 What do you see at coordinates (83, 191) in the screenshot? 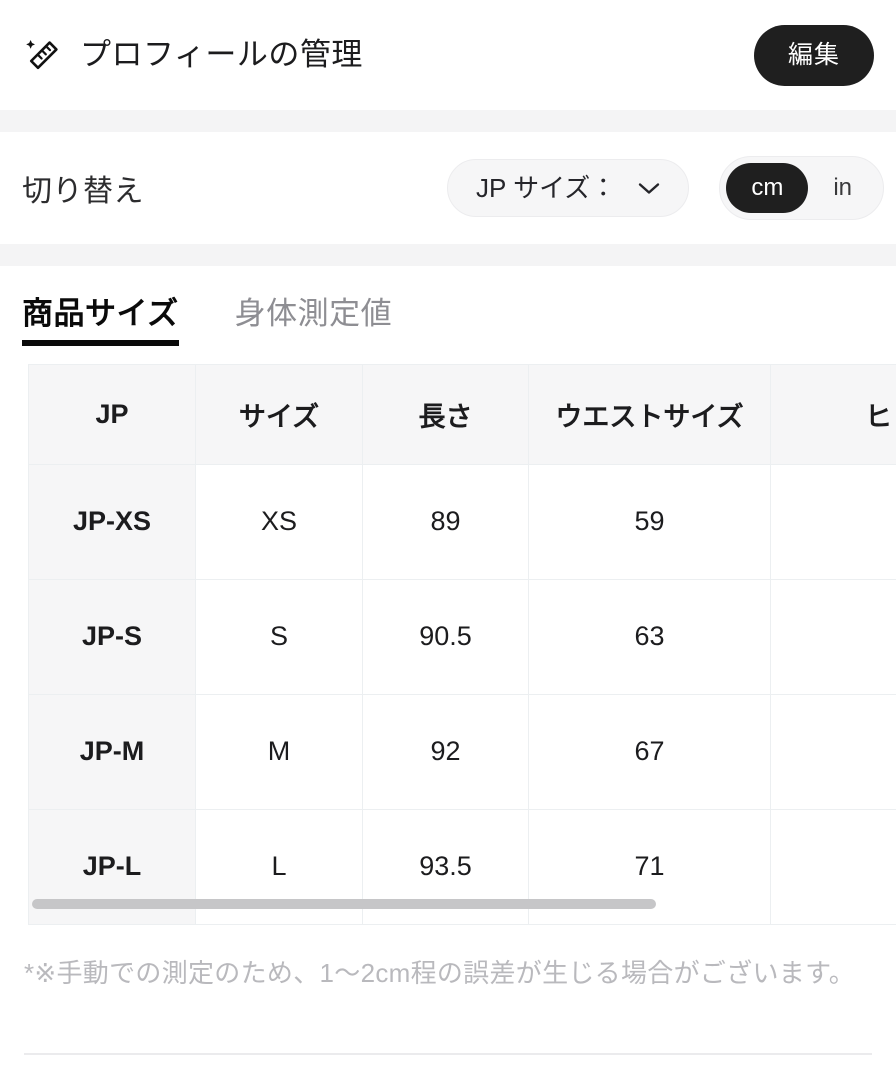
I see `switch-section-label: 切り替え` at bounding box center [83, 191].